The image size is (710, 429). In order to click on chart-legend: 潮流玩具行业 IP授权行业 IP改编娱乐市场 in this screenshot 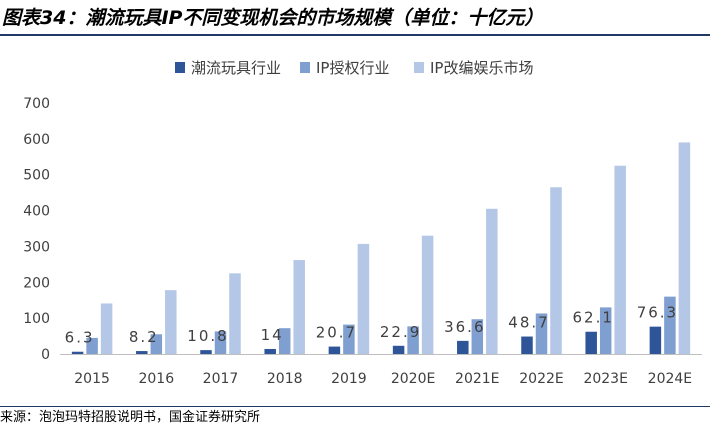, I will do `click(354, 68)`.